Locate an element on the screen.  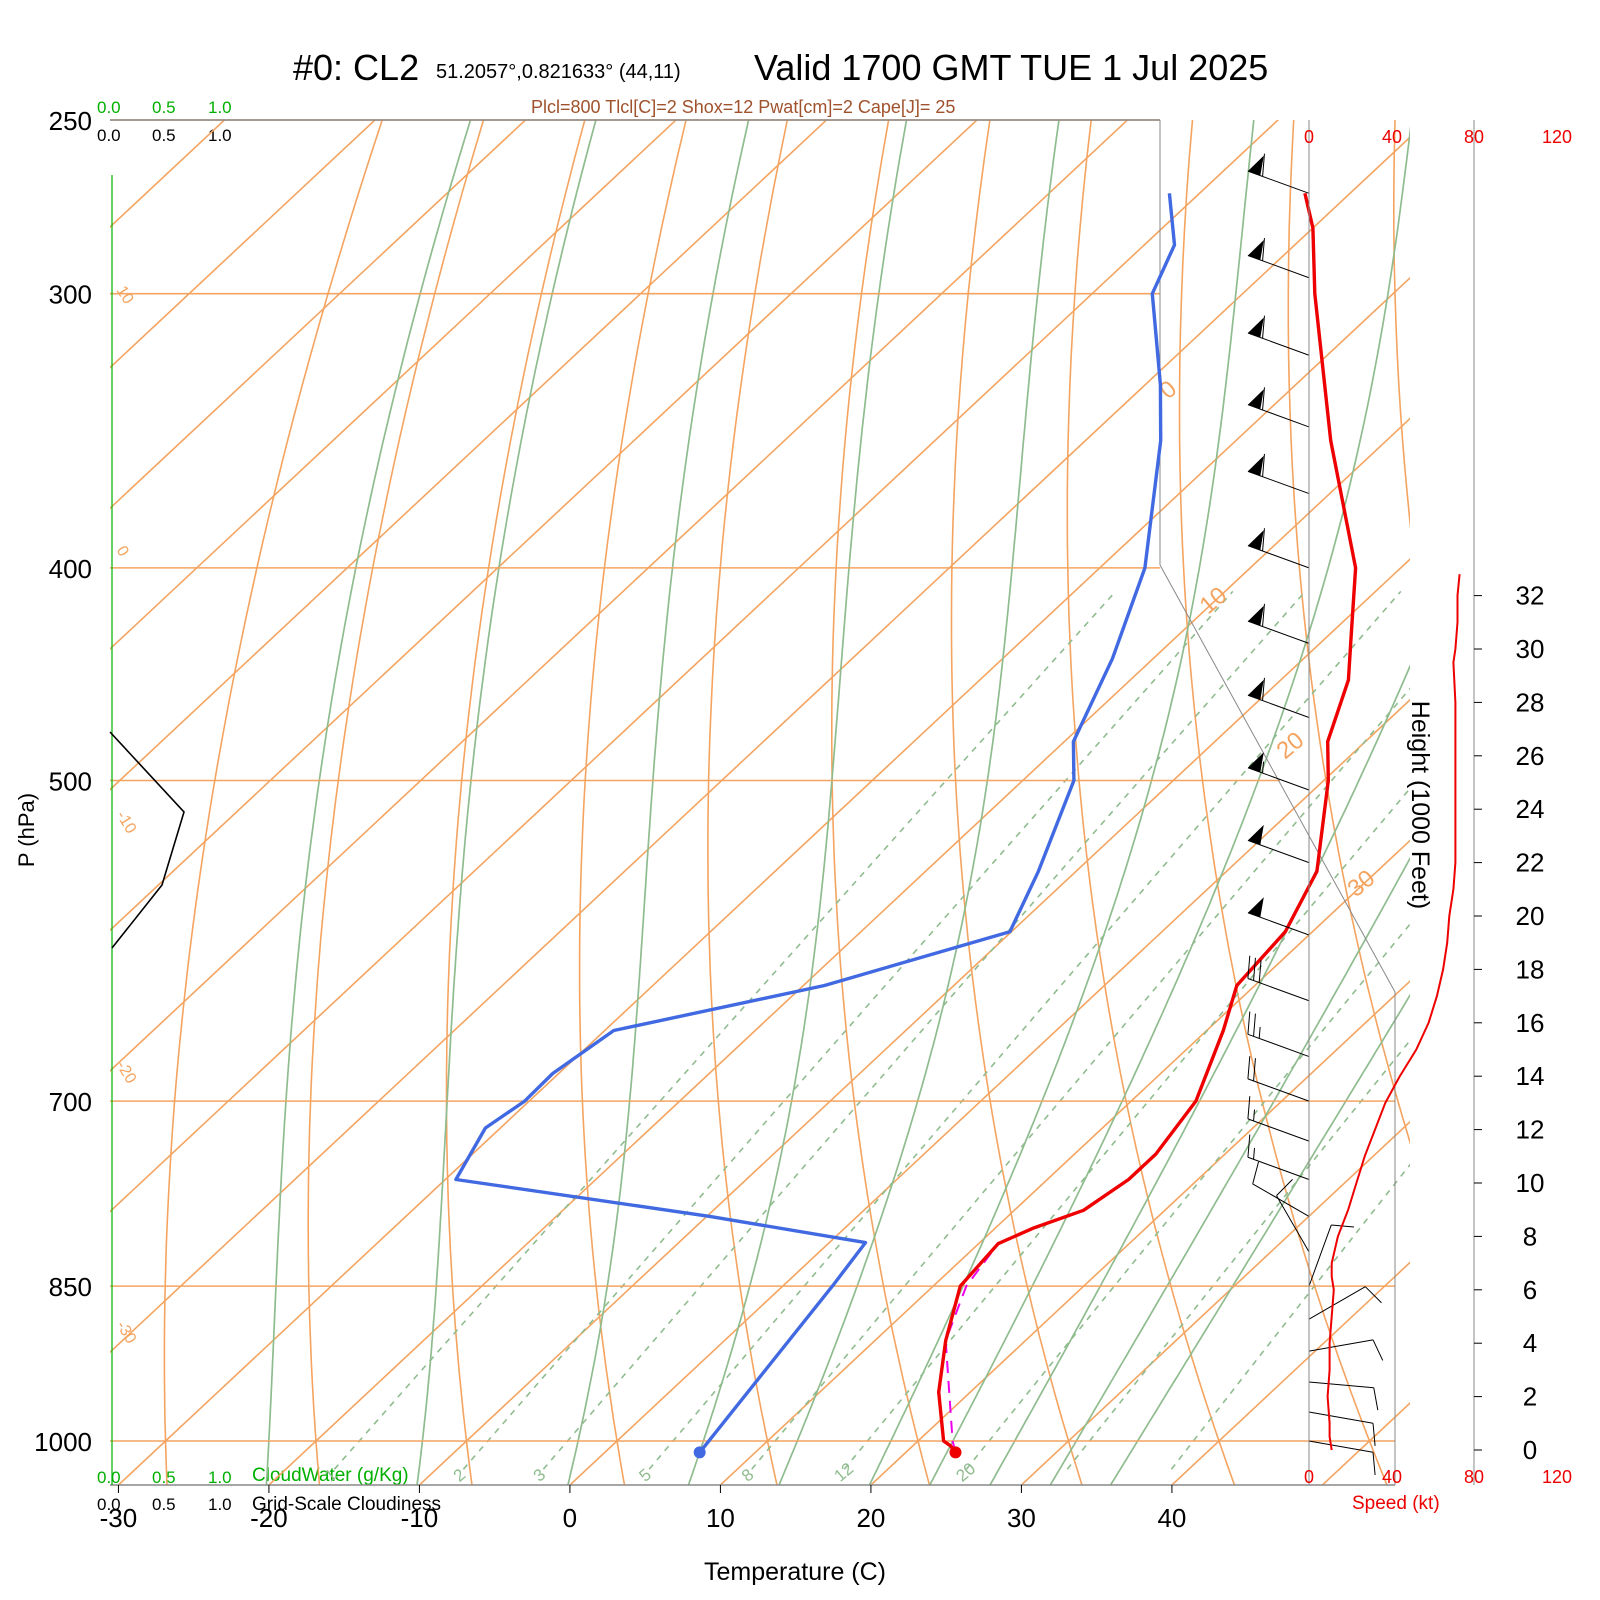
temperature-tick-label: 20 is located at coordinates (870, 1518).